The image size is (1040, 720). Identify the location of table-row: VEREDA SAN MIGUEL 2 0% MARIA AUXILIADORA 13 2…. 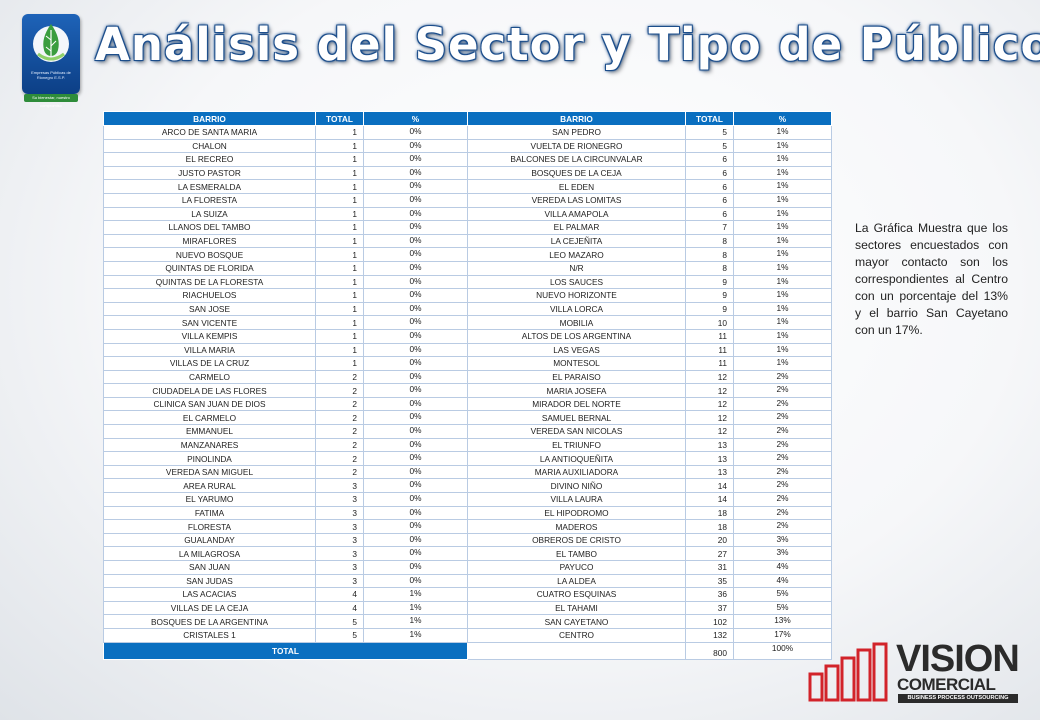
(467, 472).